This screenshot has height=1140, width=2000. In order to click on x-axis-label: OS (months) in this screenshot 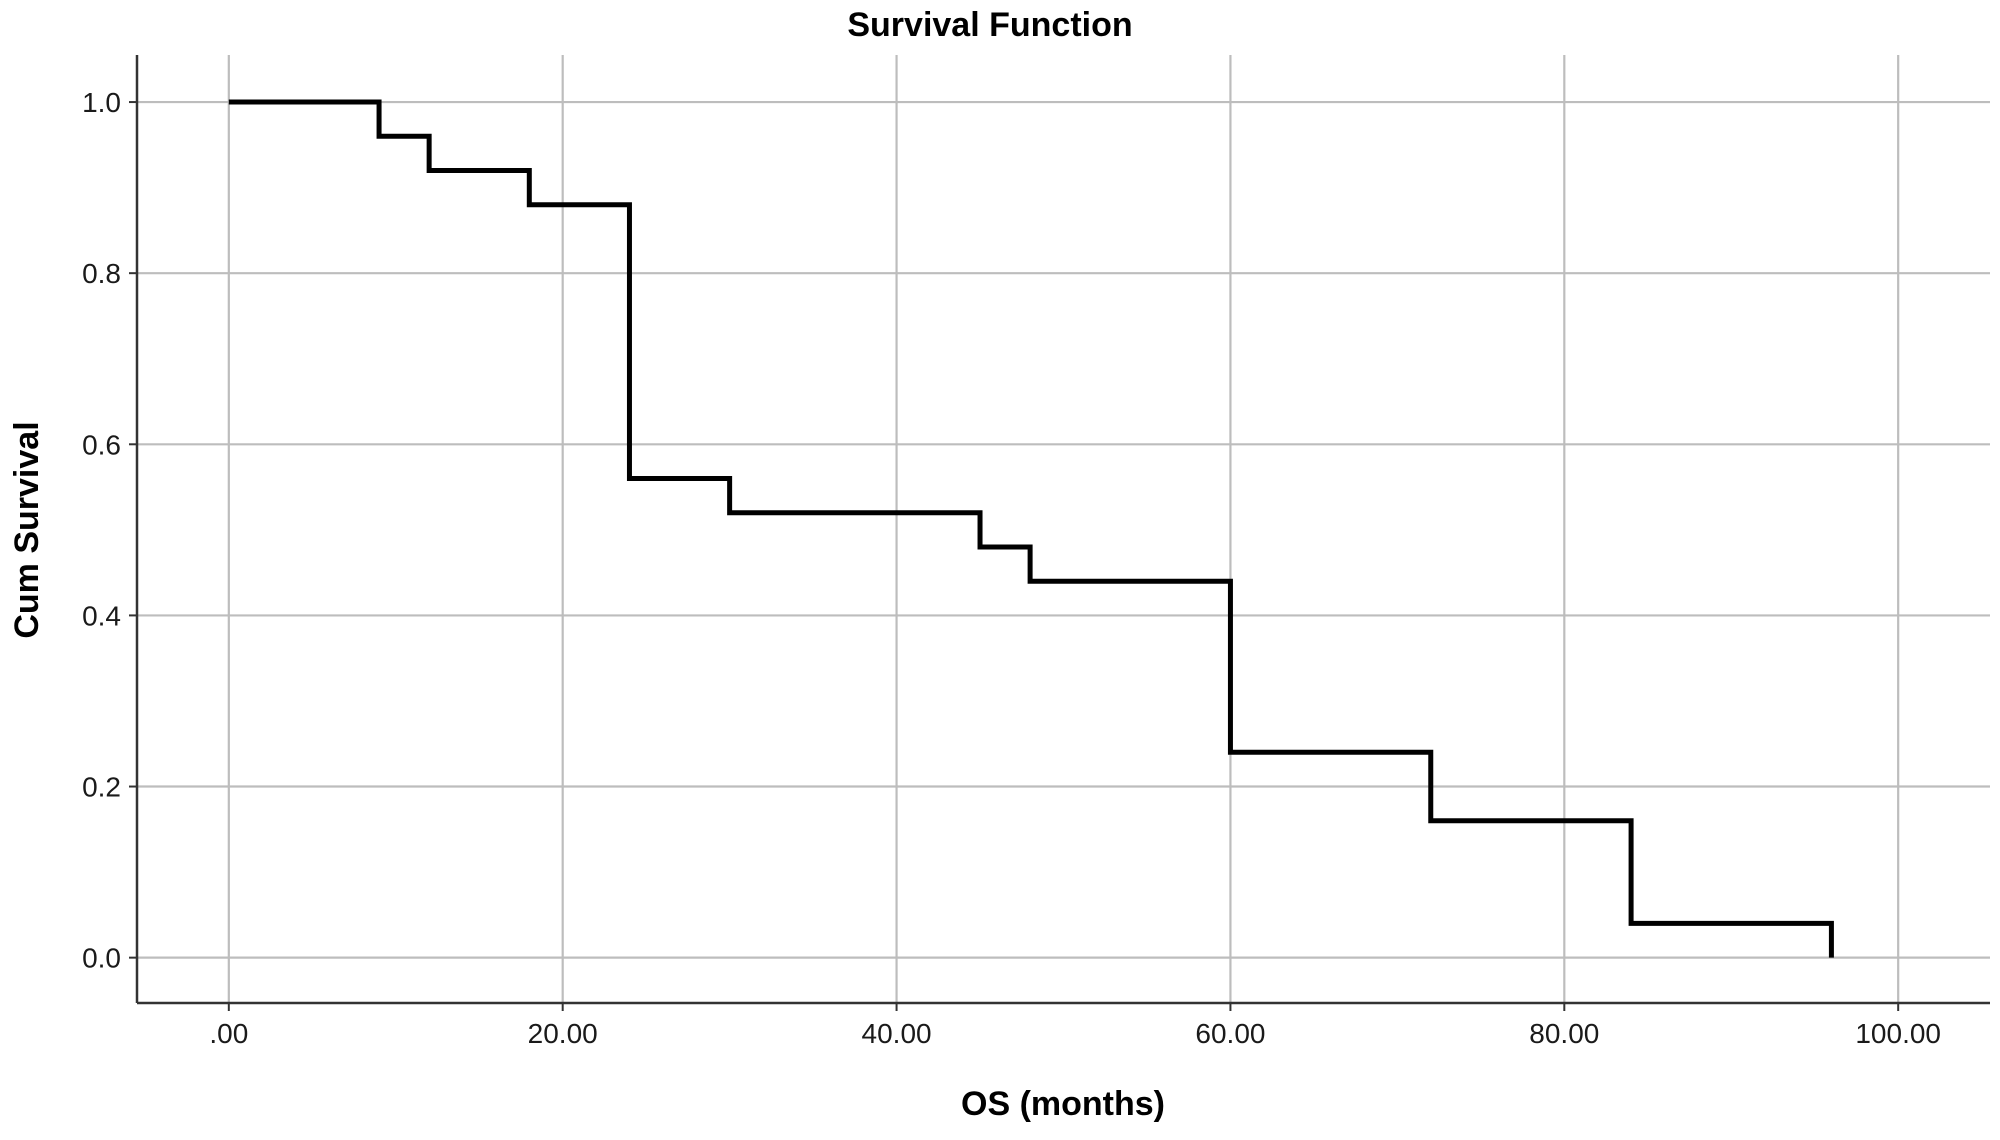, I will do `click(1063, 1104)`.